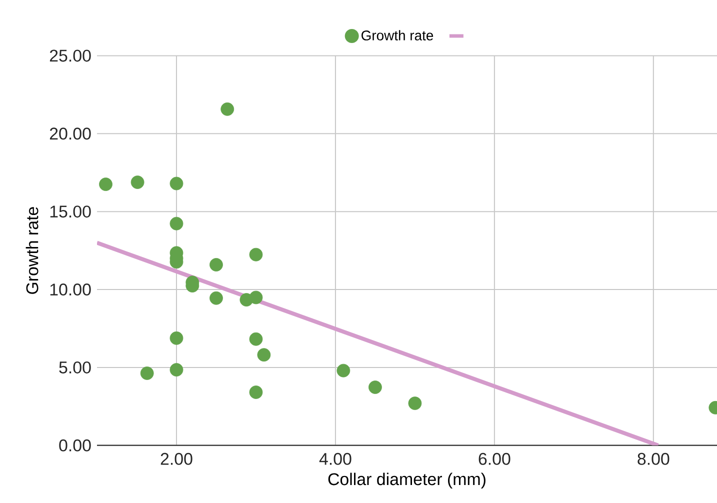 This screenshot has height=503, width=717. Describe the element at coordinates (494, 458) in the screenshot. I see `x-tick-label: 6.00` at that location.